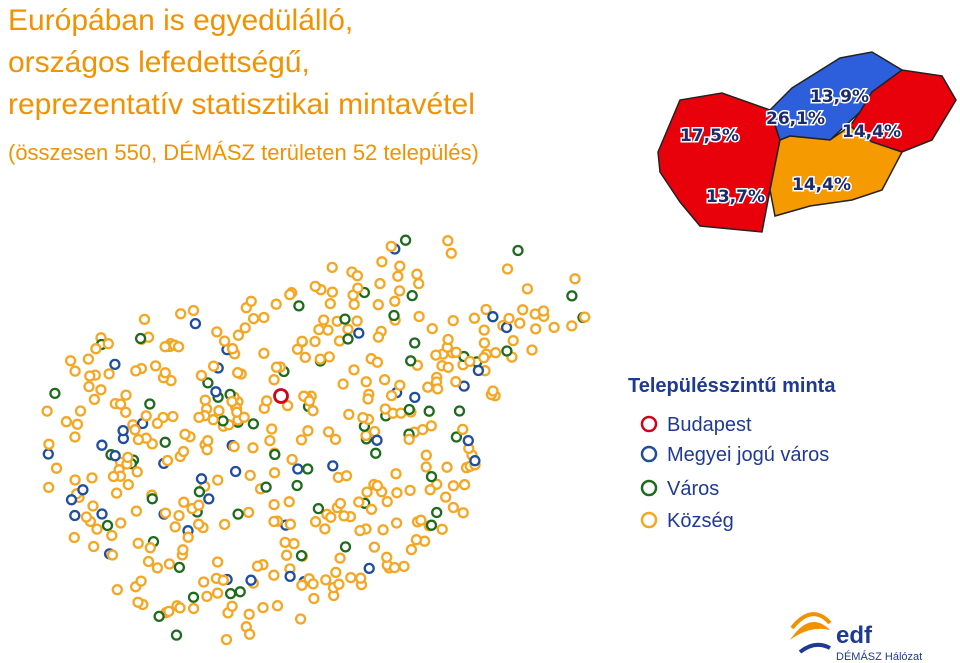 The height and width of the screenshot is (663, 960). What do you see at coordinates (748, 455) in the screenshot?
I see `legend-label: Megyei jogú város` at bounding box center [748, 455].